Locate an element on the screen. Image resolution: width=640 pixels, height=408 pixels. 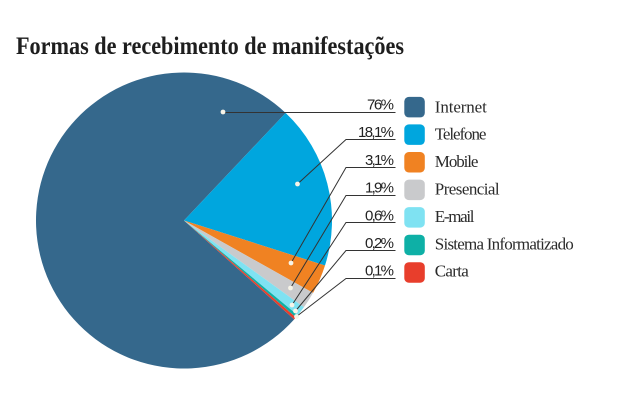
svg-text: 1,9% is located at coordinates (379, 188).